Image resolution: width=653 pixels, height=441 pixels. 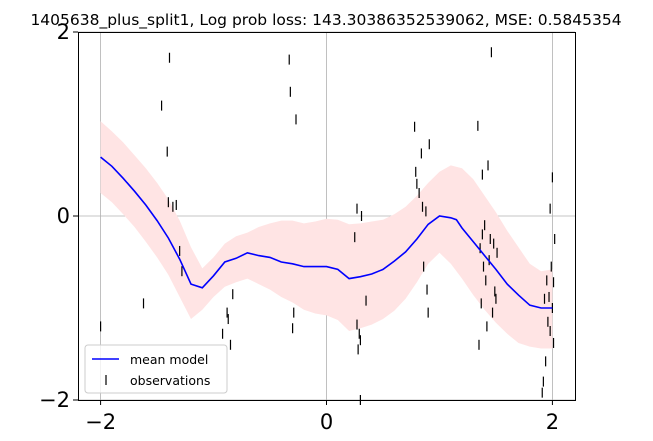 I want to click on legend-mean-label: mean model, so click(x=169, y=359).